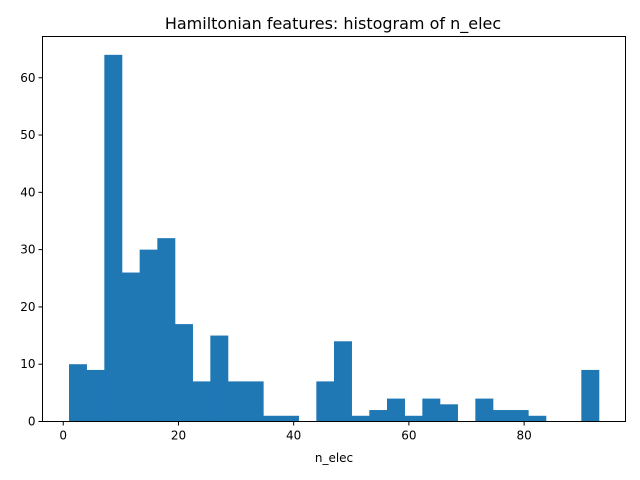 Image resolution: width=640 pixels, height=480 pixels. What do you see at coordinates (27, 307) in the screenshot?
I see `y-tick-label: 20` at bounding box center [27, 307].